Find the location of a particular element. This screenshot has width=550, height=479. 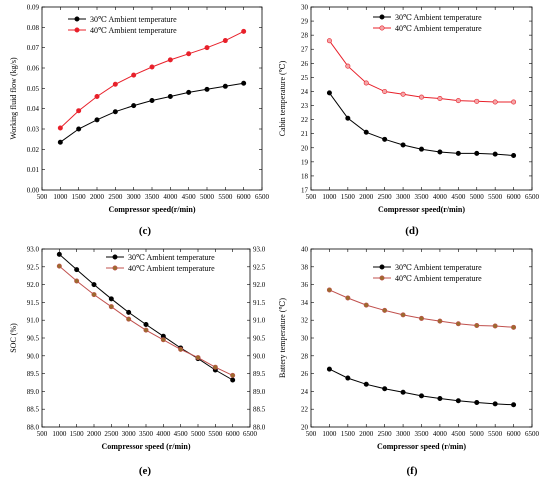

x-tick-label: 3500 is located at coordinates (146, 434).